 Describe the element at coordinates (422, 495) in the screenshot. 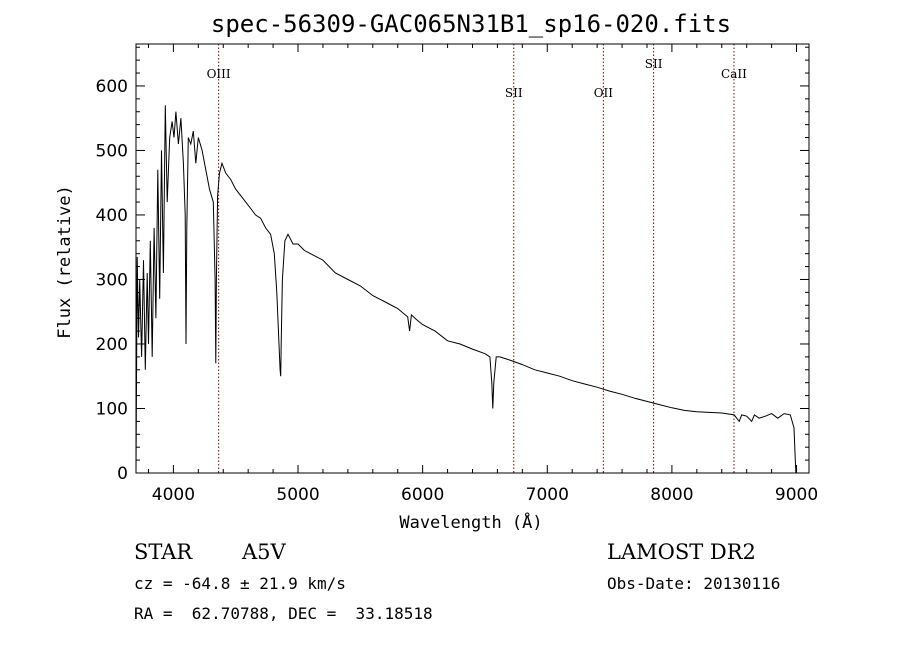

I see `x-tick-label: 6000` at that location.